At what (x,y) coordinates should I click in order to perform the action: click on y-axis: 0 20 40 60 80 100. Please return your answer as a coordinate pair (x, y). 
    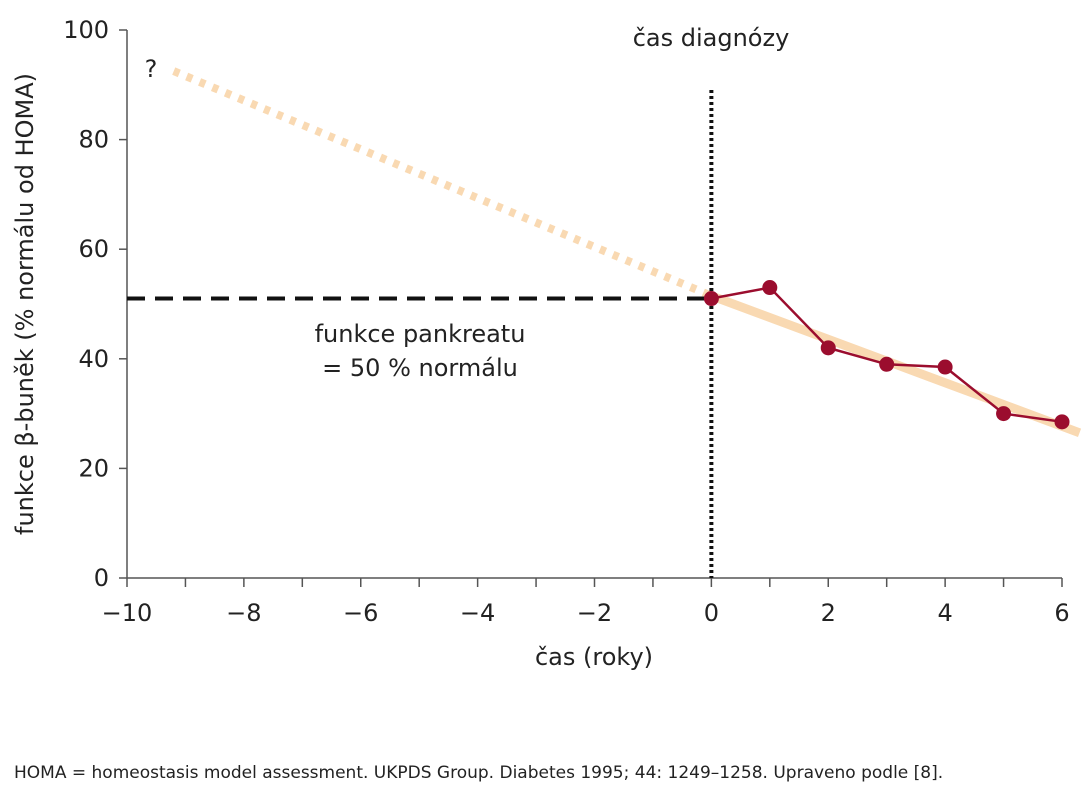
    Looking at the image, I should click on (95, 304).